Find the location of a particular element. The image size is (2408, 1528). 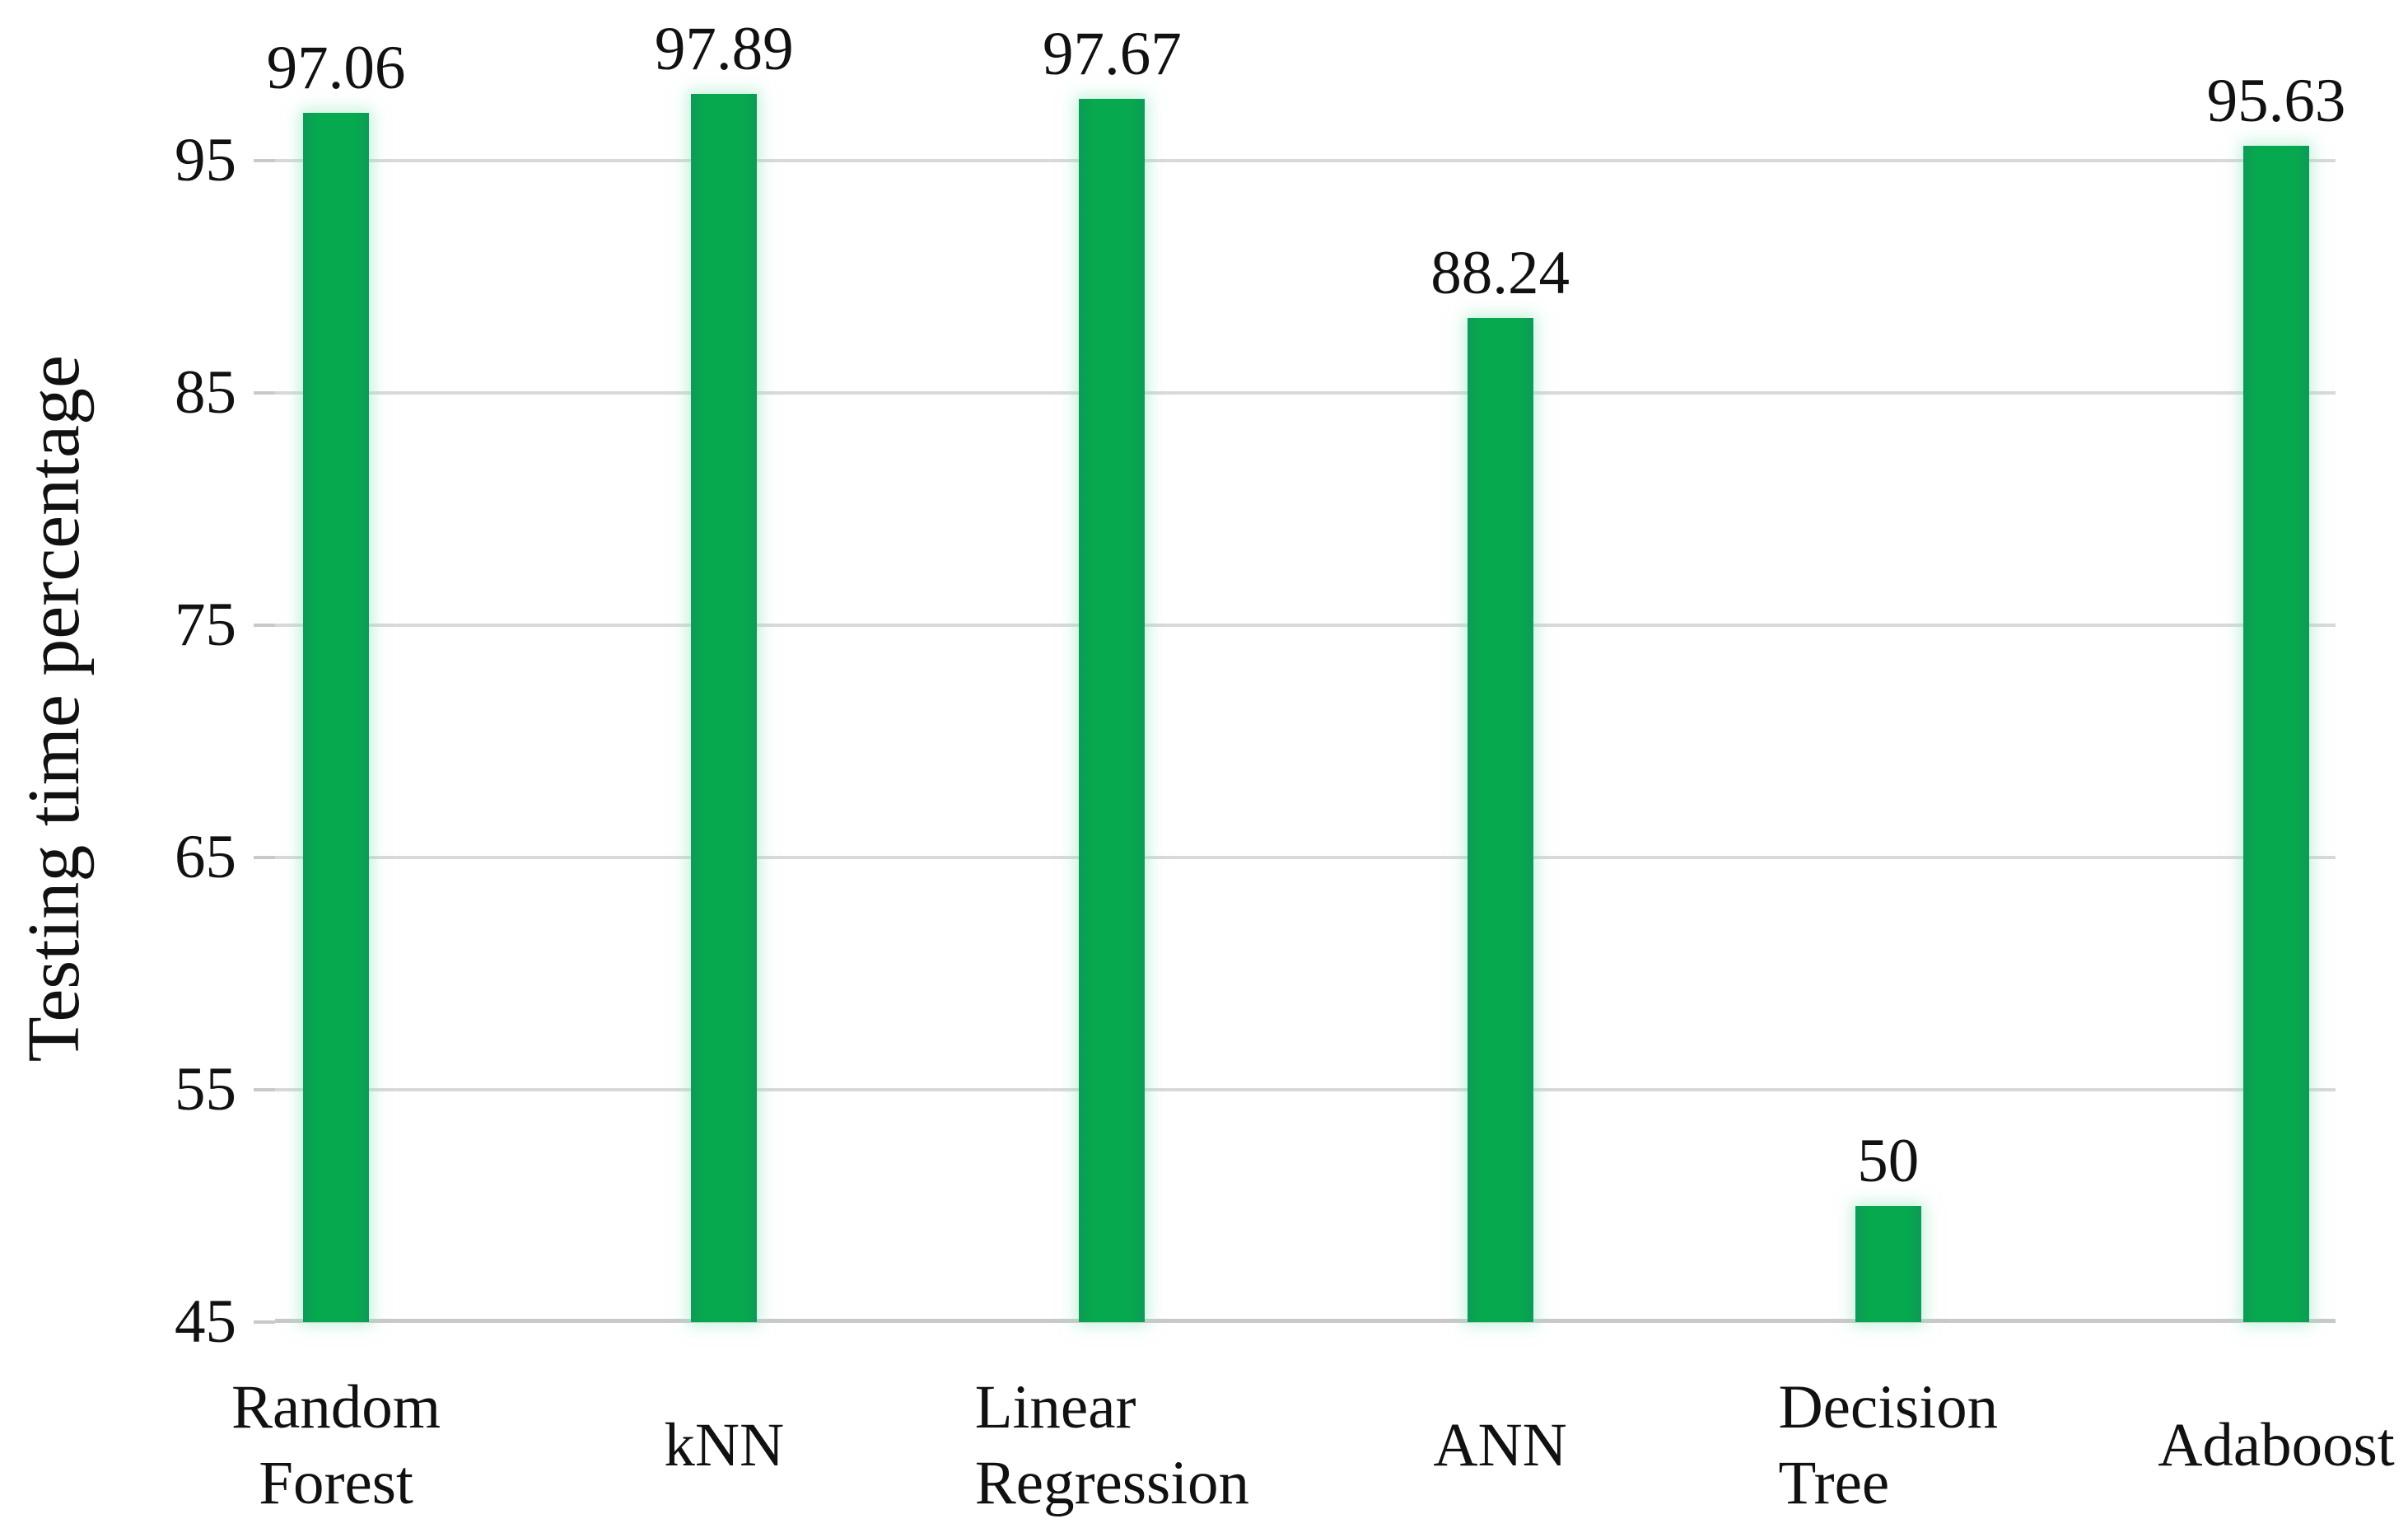

bar-random-forest is located at coordinates (336, 717).